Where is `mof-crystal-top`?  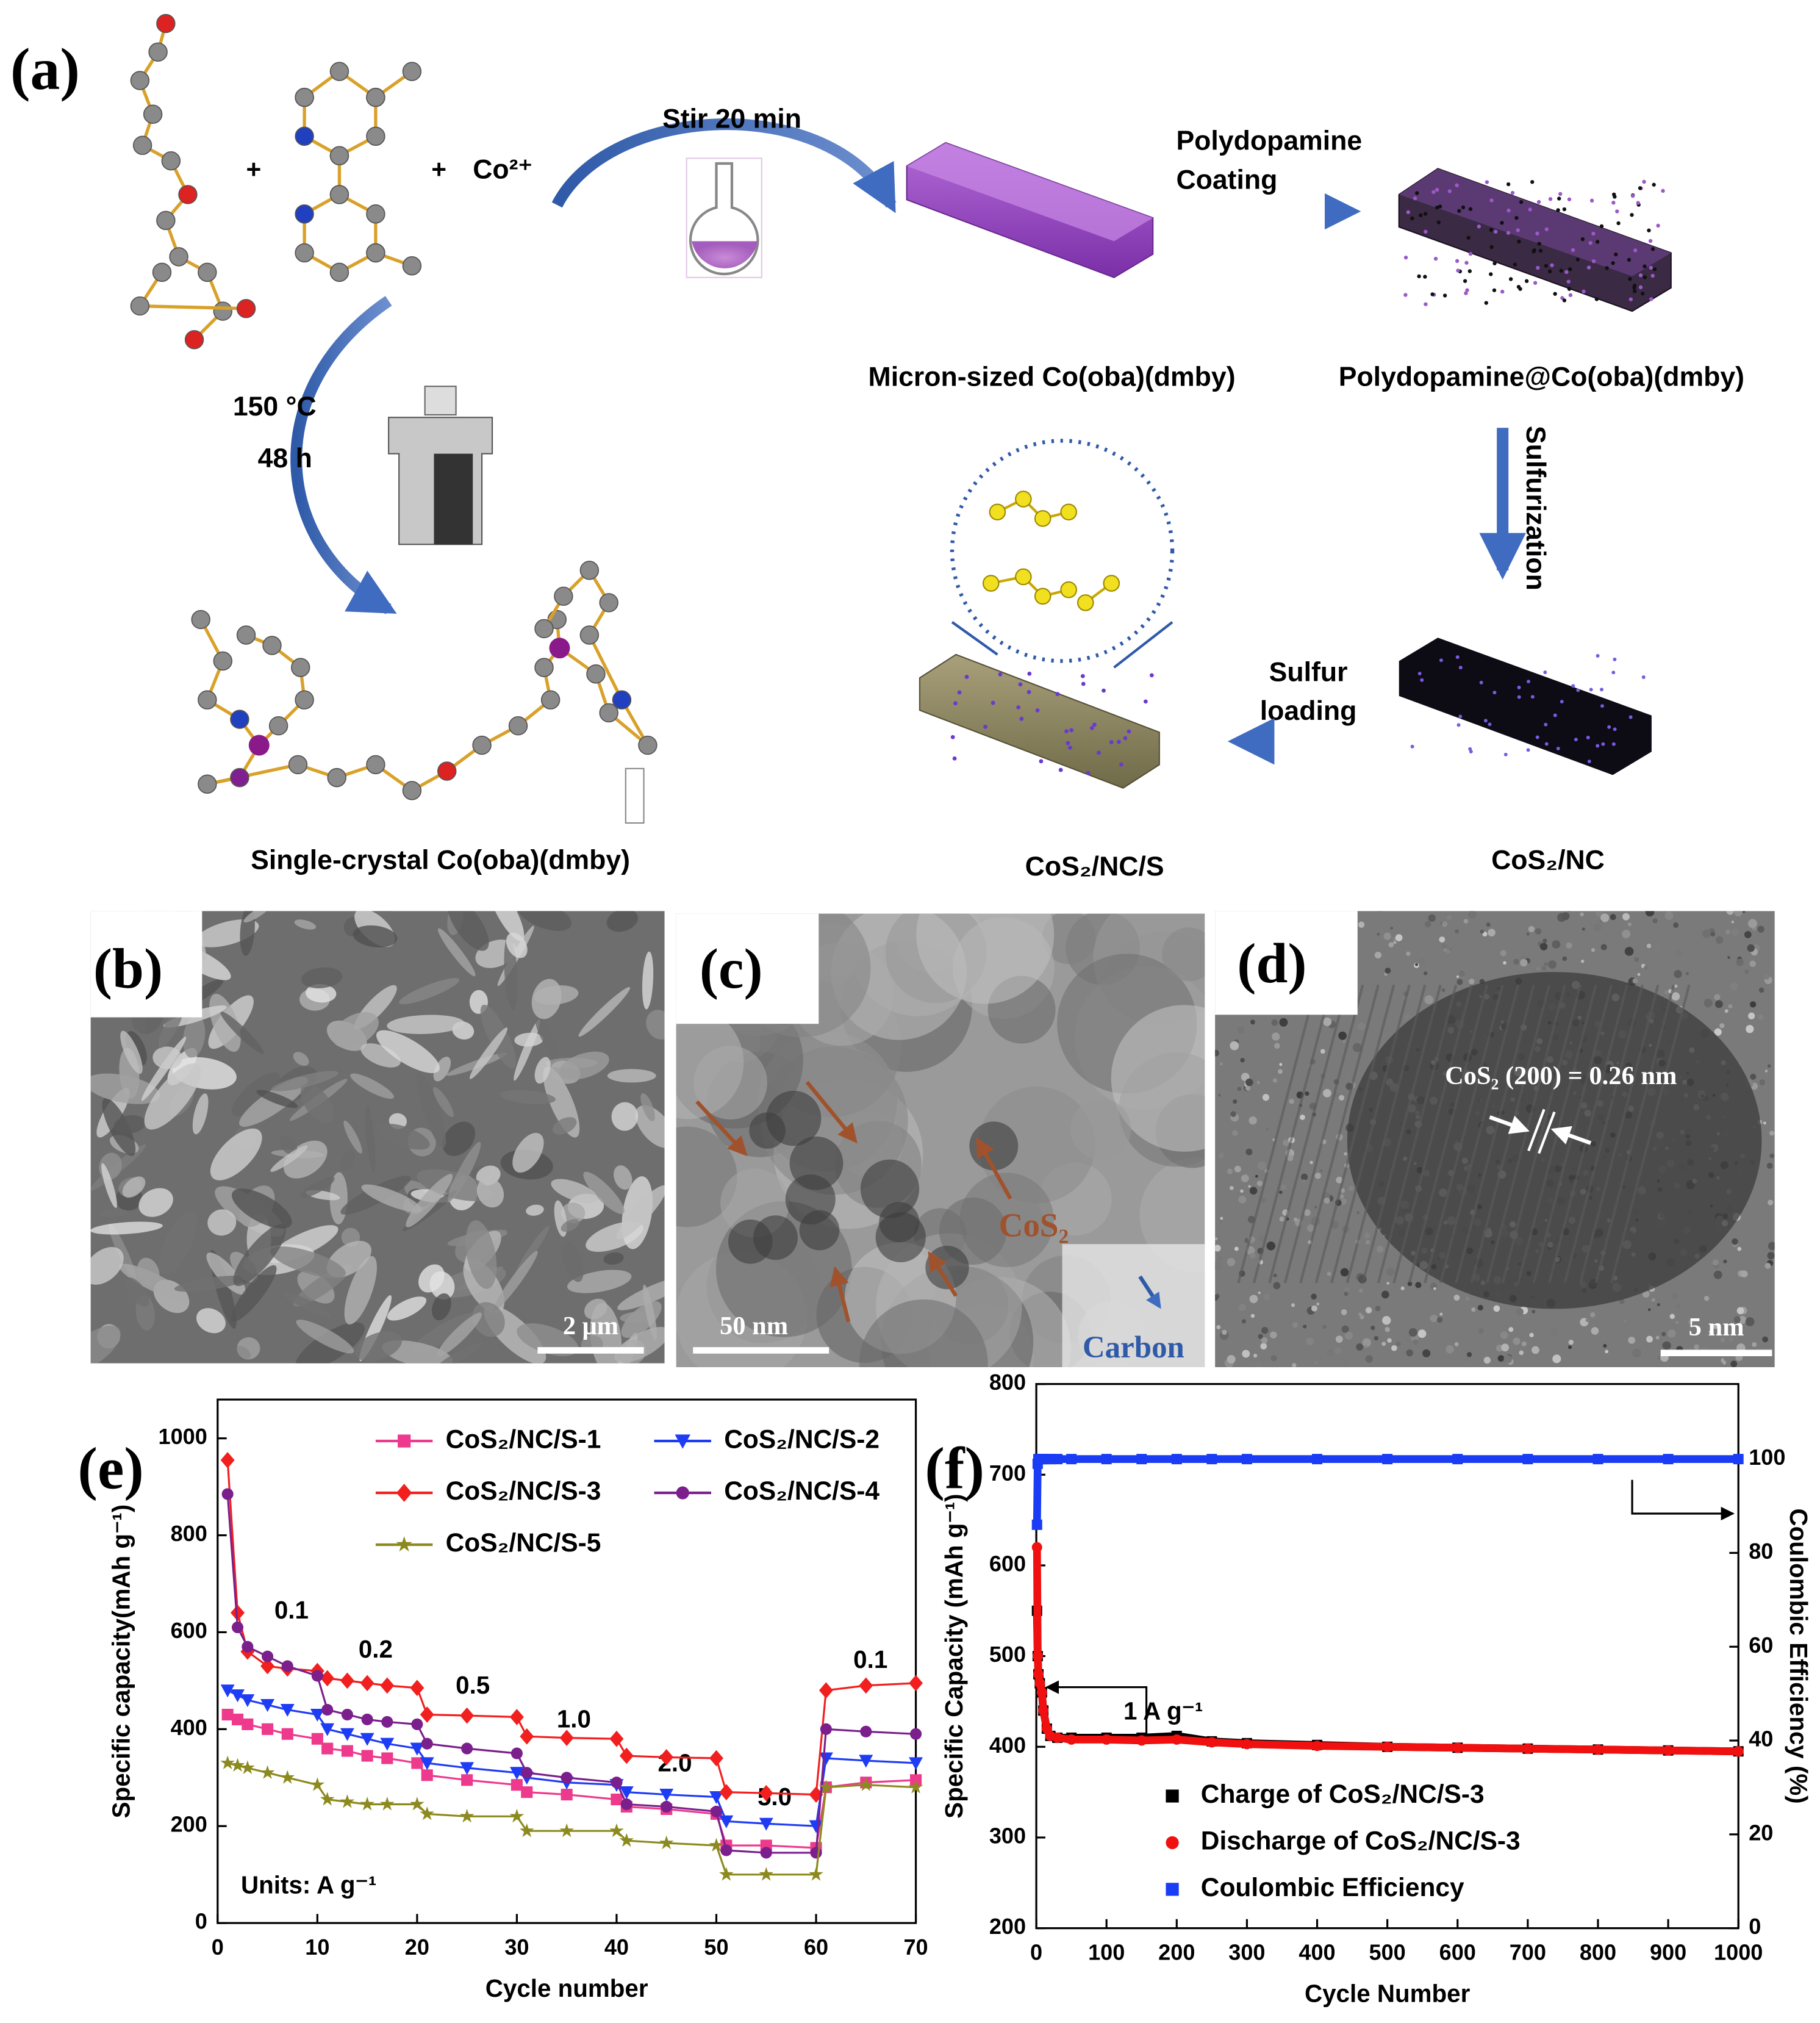 mof-crystal-top is located at coordinates (1029, 192).